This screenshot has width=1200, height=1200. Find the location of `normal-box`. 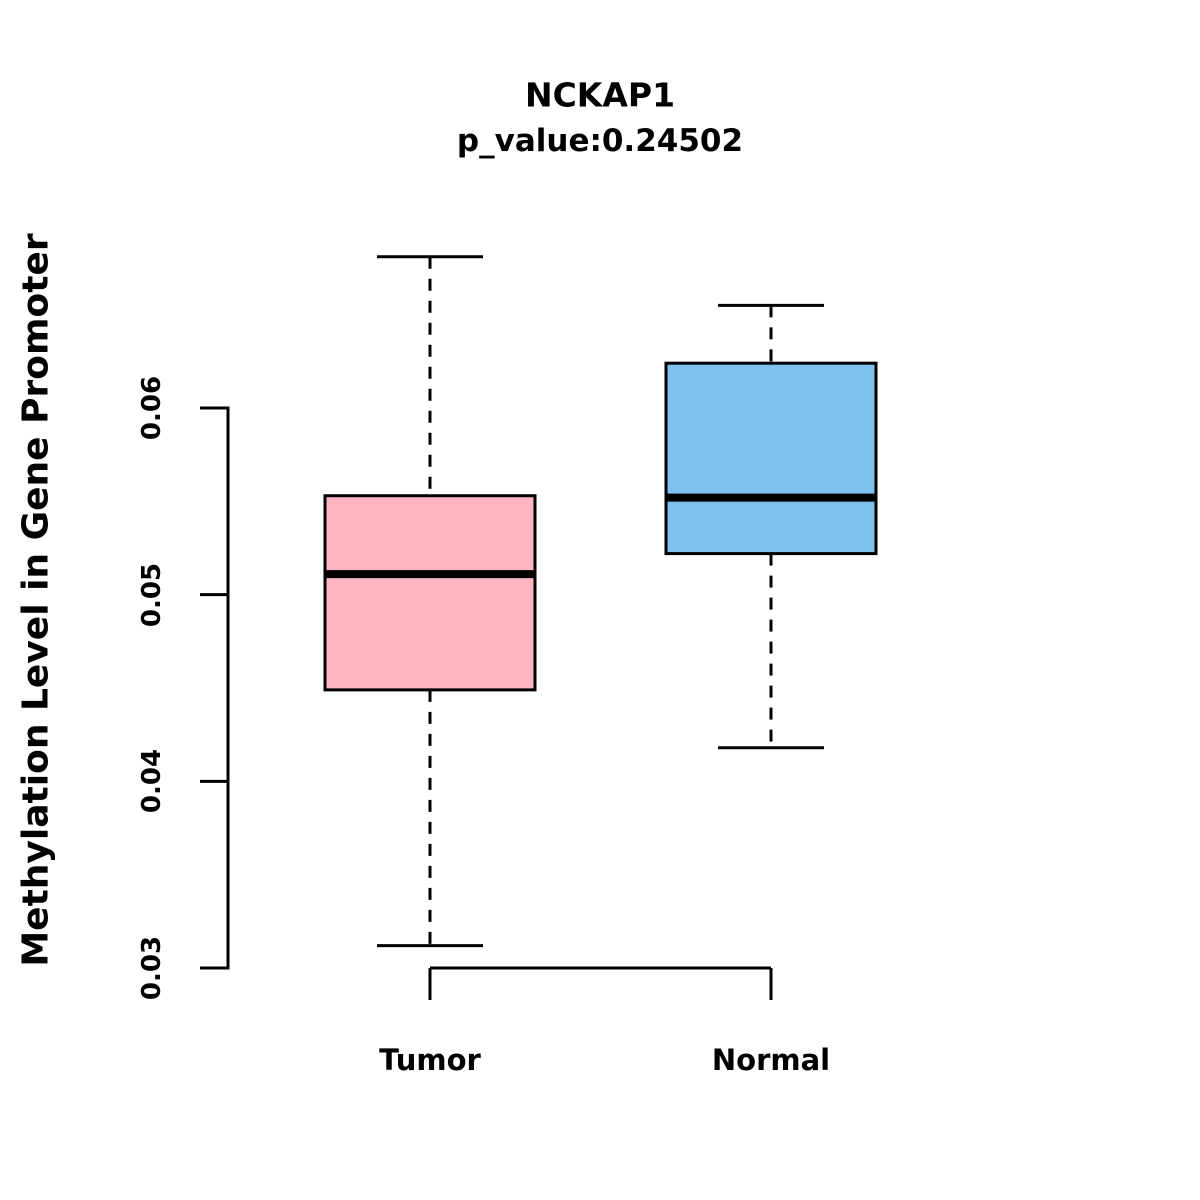

normal-box is located at coordinates (771, 458).